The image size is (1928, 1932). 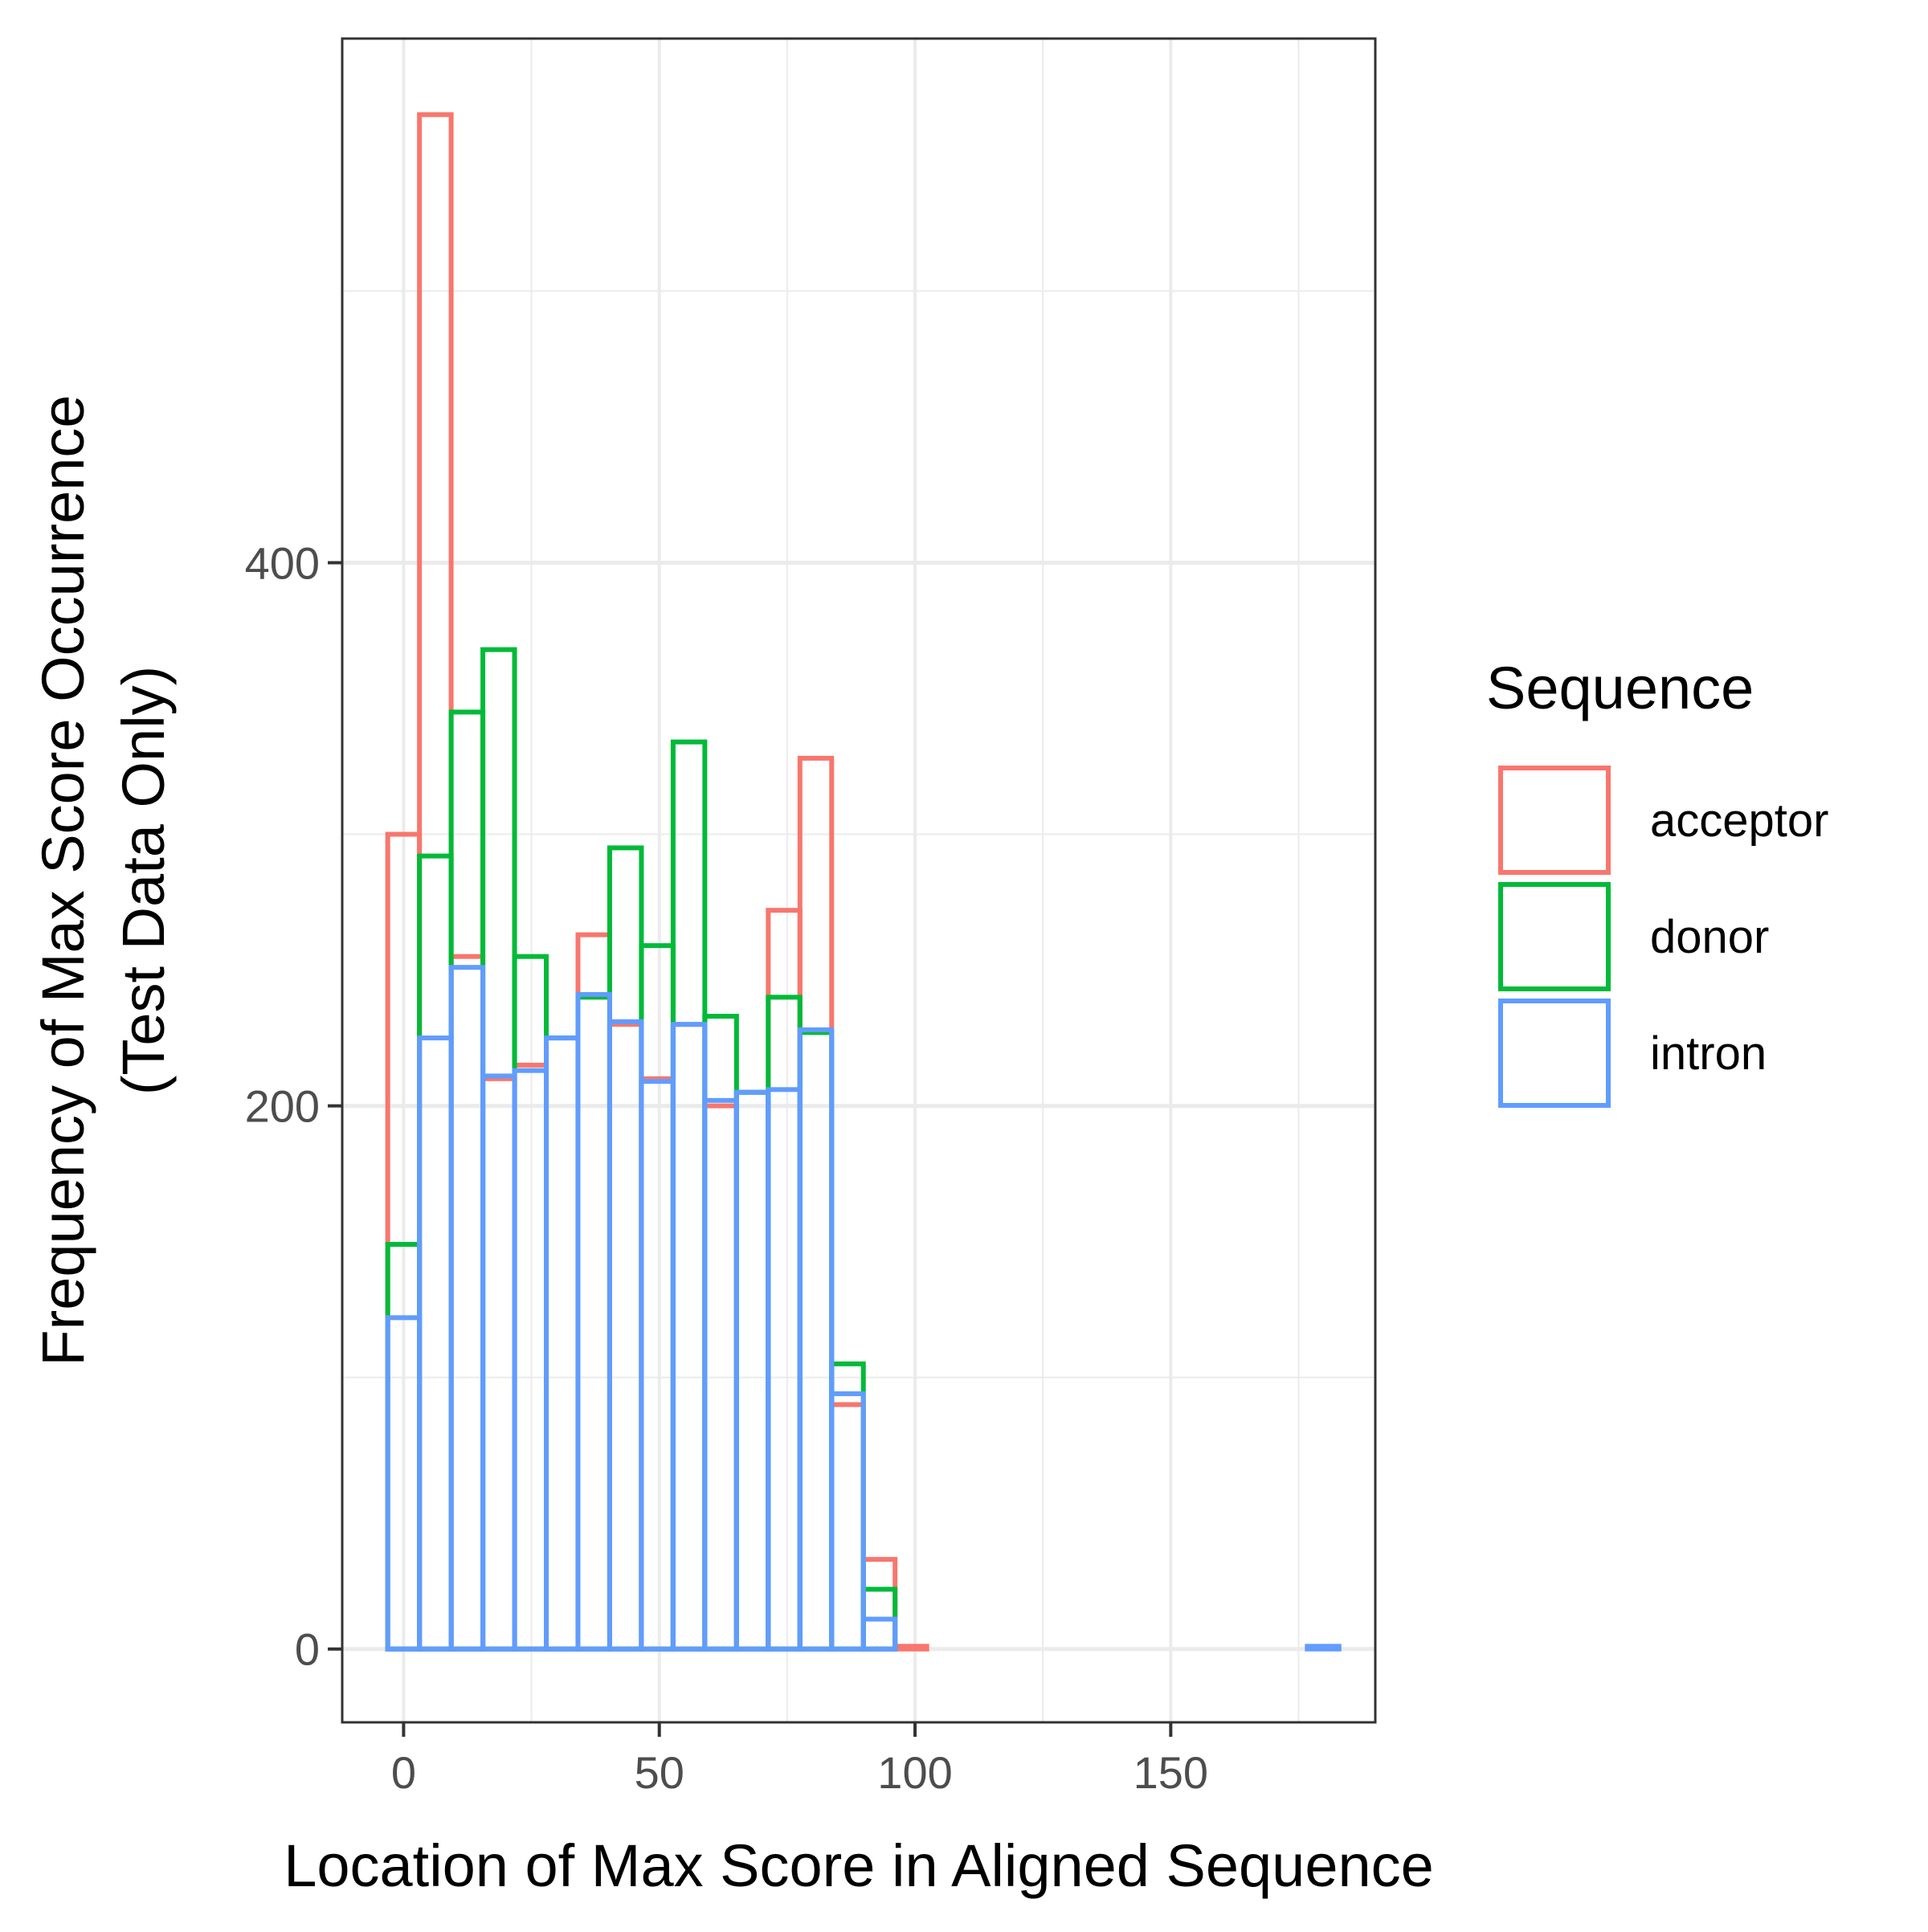 What do you see at coordinates (1554, 820) in the screenshot?
I see `legend-key-acceptor` at bounding box center [1554, 820].